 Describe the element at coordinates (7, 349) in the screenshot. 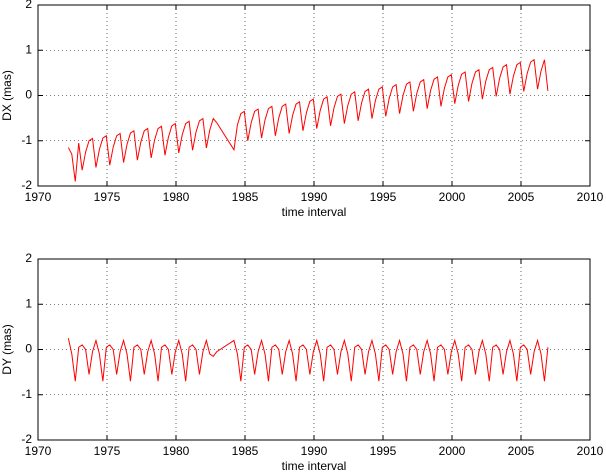

I see `y-axis-label: DY (mas)` at that location.